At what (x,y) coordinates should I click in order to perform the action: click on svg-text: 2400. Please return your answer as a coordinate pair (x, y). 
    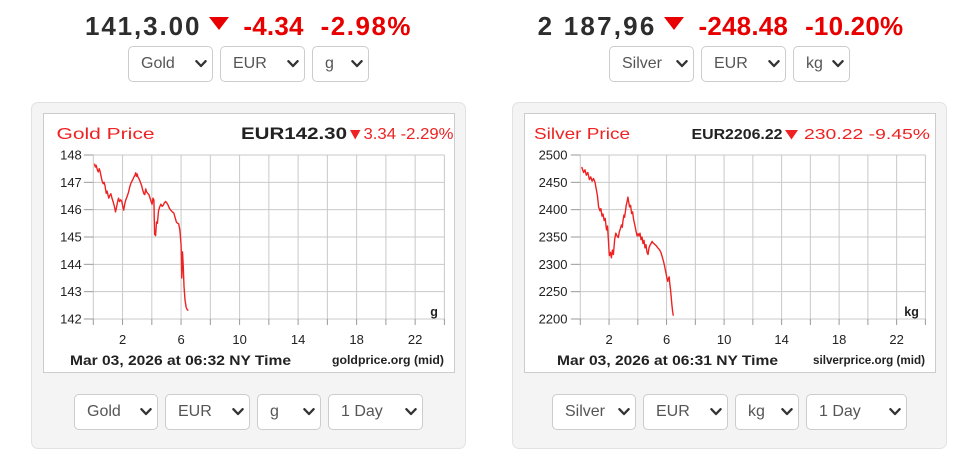
    Looking at the image, I should click on (553, 209).